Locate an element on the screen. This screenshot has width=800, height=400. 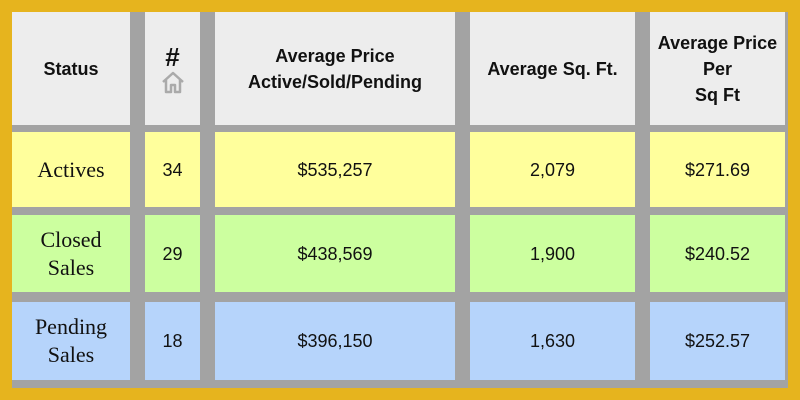
header-cell: Average Price Per Sq Ft is located at coordinates (717, 68).